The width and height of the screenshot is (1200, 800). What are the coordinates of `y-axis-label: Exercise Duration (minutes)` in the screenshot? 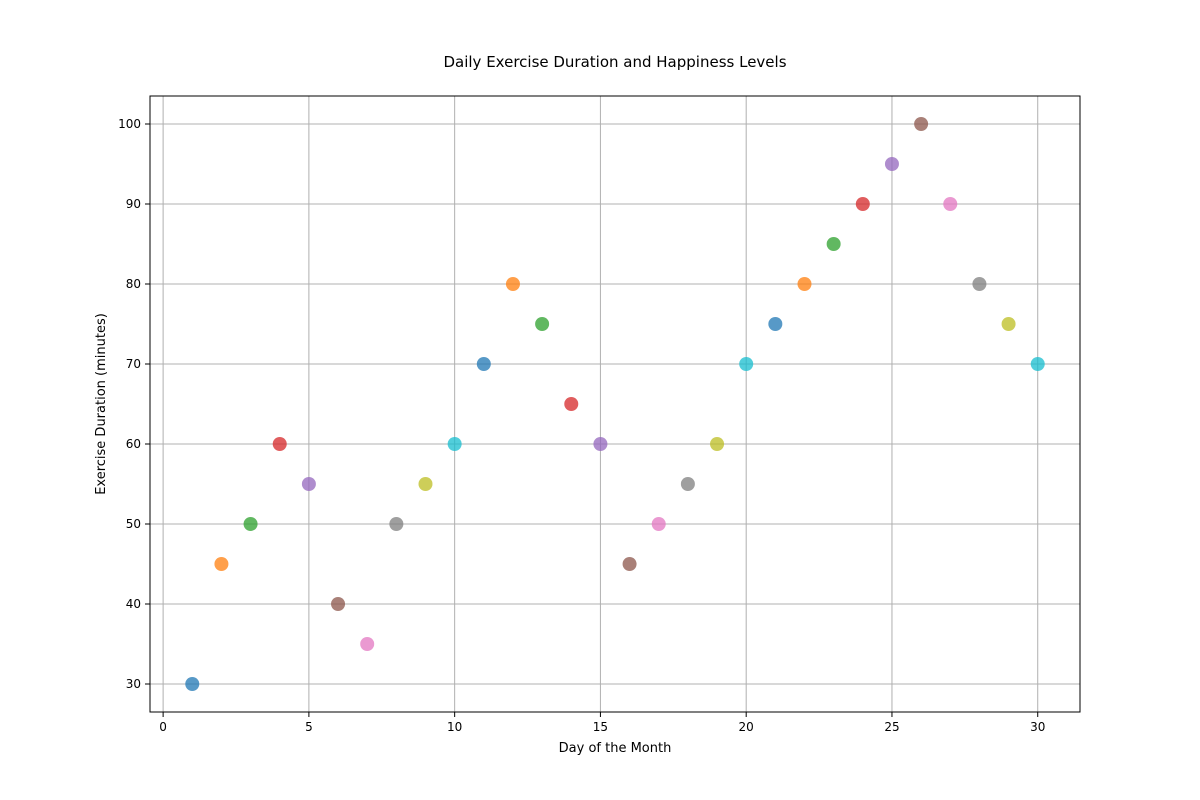 It's located at (101, 404).